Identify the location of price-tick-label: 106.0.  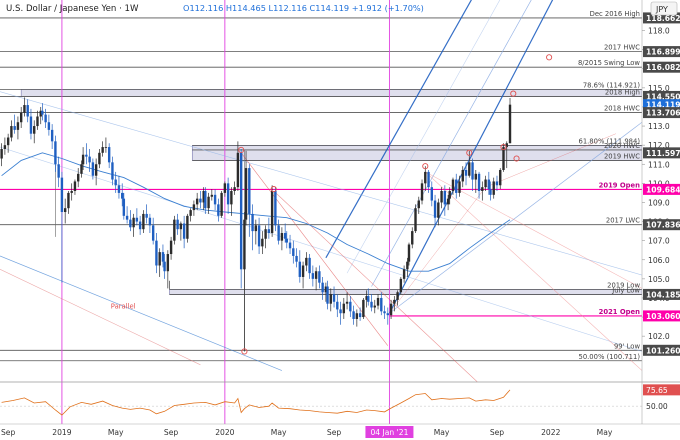
(659, 260).